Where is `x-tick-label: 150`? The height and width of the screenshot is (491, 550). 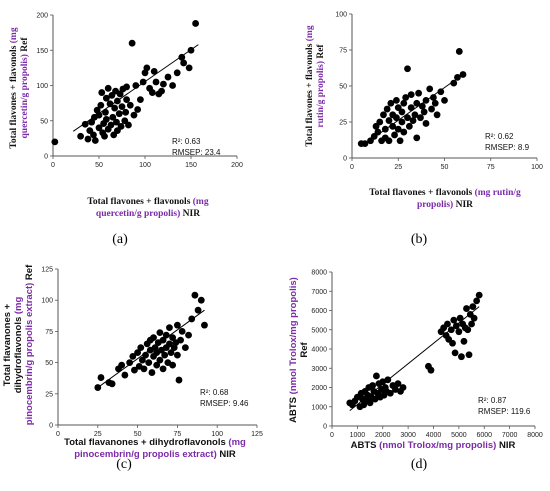 x-tick-label: 150 is located at coordinates (191, 165).